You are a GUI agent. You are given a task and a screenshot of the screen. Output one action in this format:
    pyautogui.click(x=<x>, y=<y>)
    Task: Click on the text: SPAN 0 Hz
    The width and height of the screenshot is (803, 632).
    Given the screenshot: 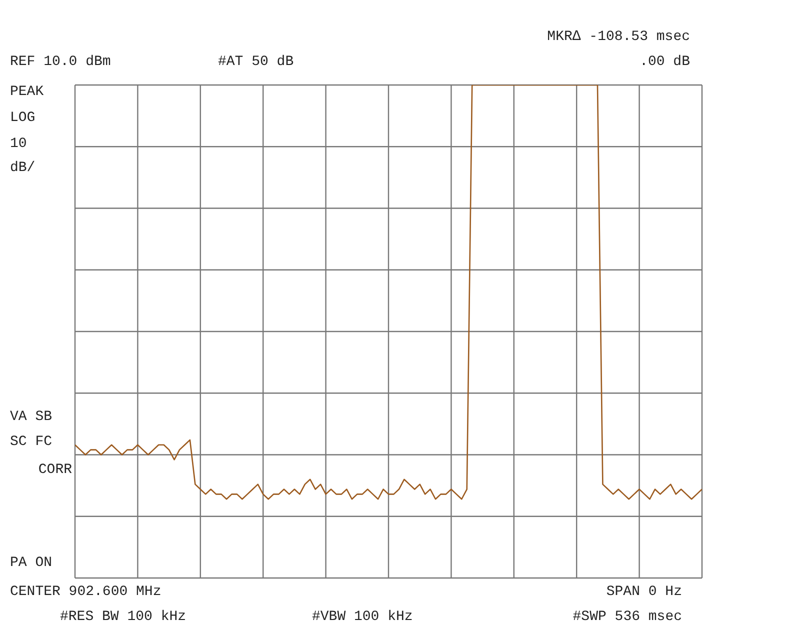 What is the action you would take?
    pyautogui.click(x=644, y=592)
    